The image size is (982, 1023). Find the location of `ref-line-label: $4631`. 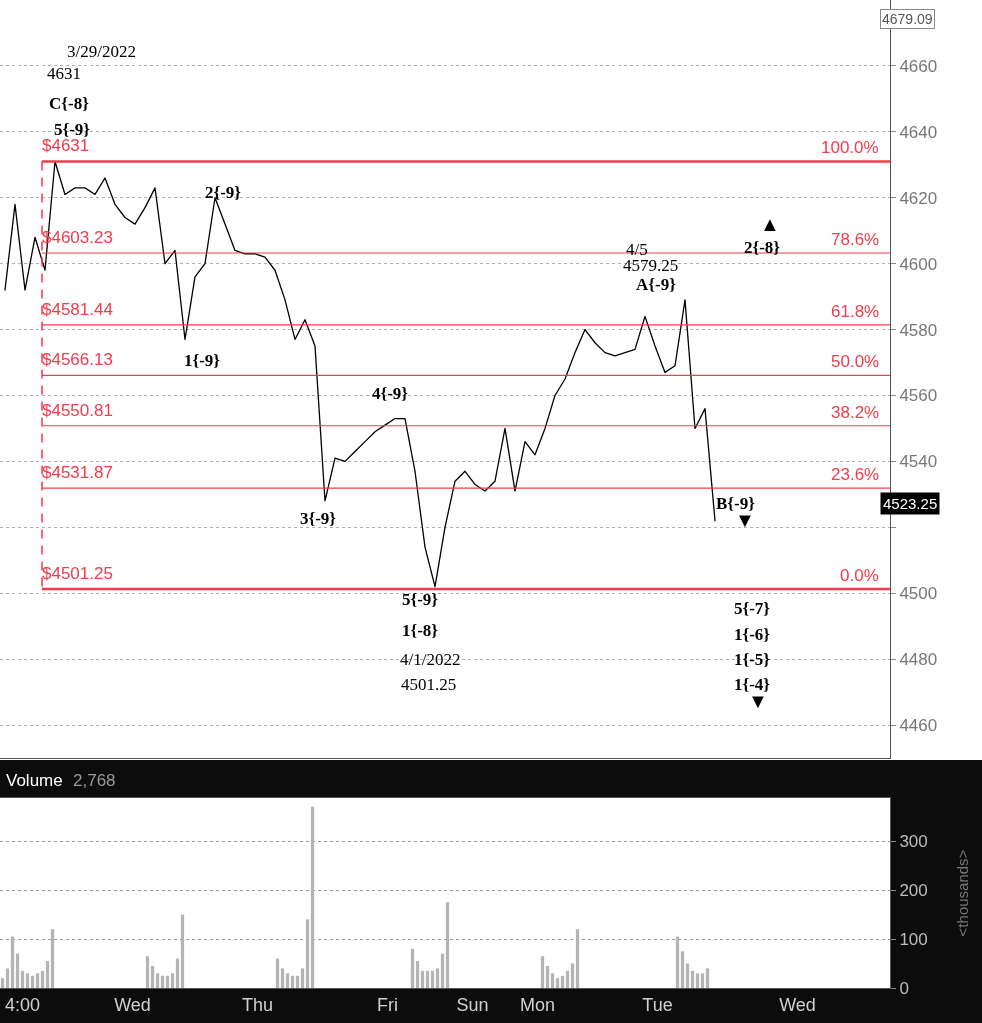

ref-line-label: $4631 is located at coordinates (66, 145).